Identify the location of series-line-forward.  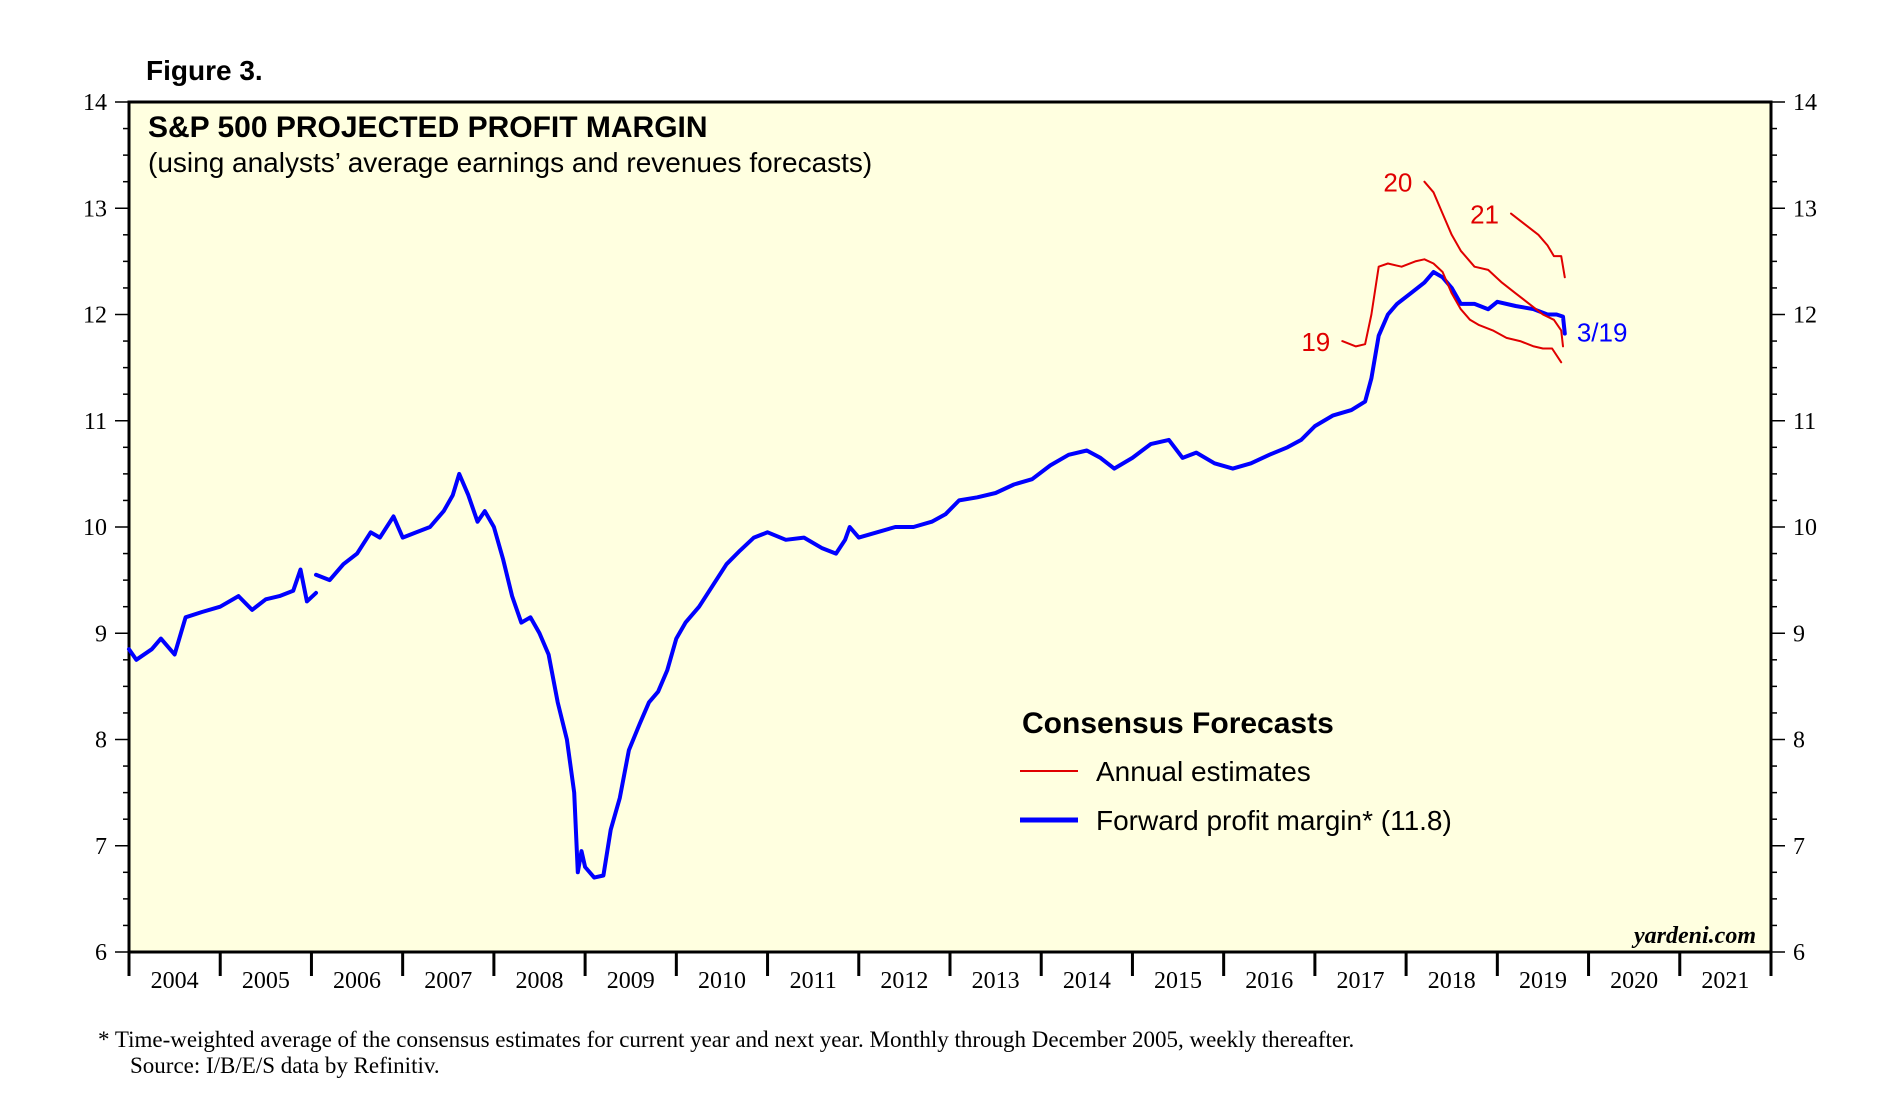
(222, 614).